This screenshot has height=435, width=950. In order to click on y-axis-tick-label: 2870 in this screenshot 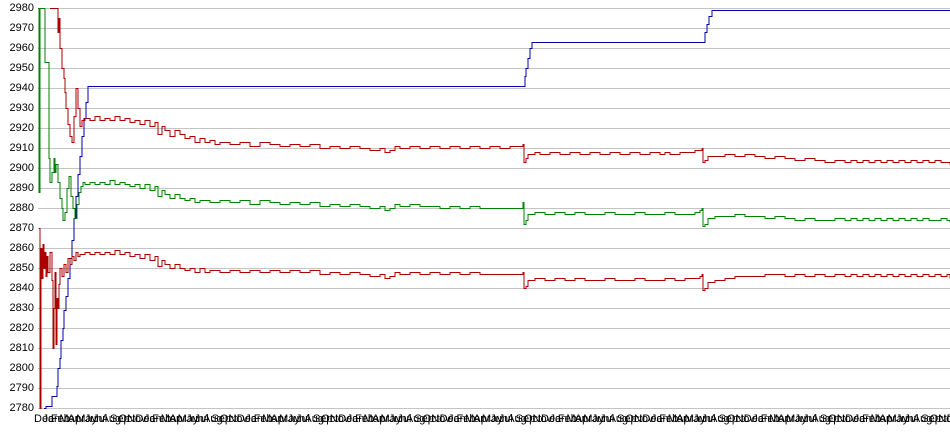, I will do `click(21, 228)`.